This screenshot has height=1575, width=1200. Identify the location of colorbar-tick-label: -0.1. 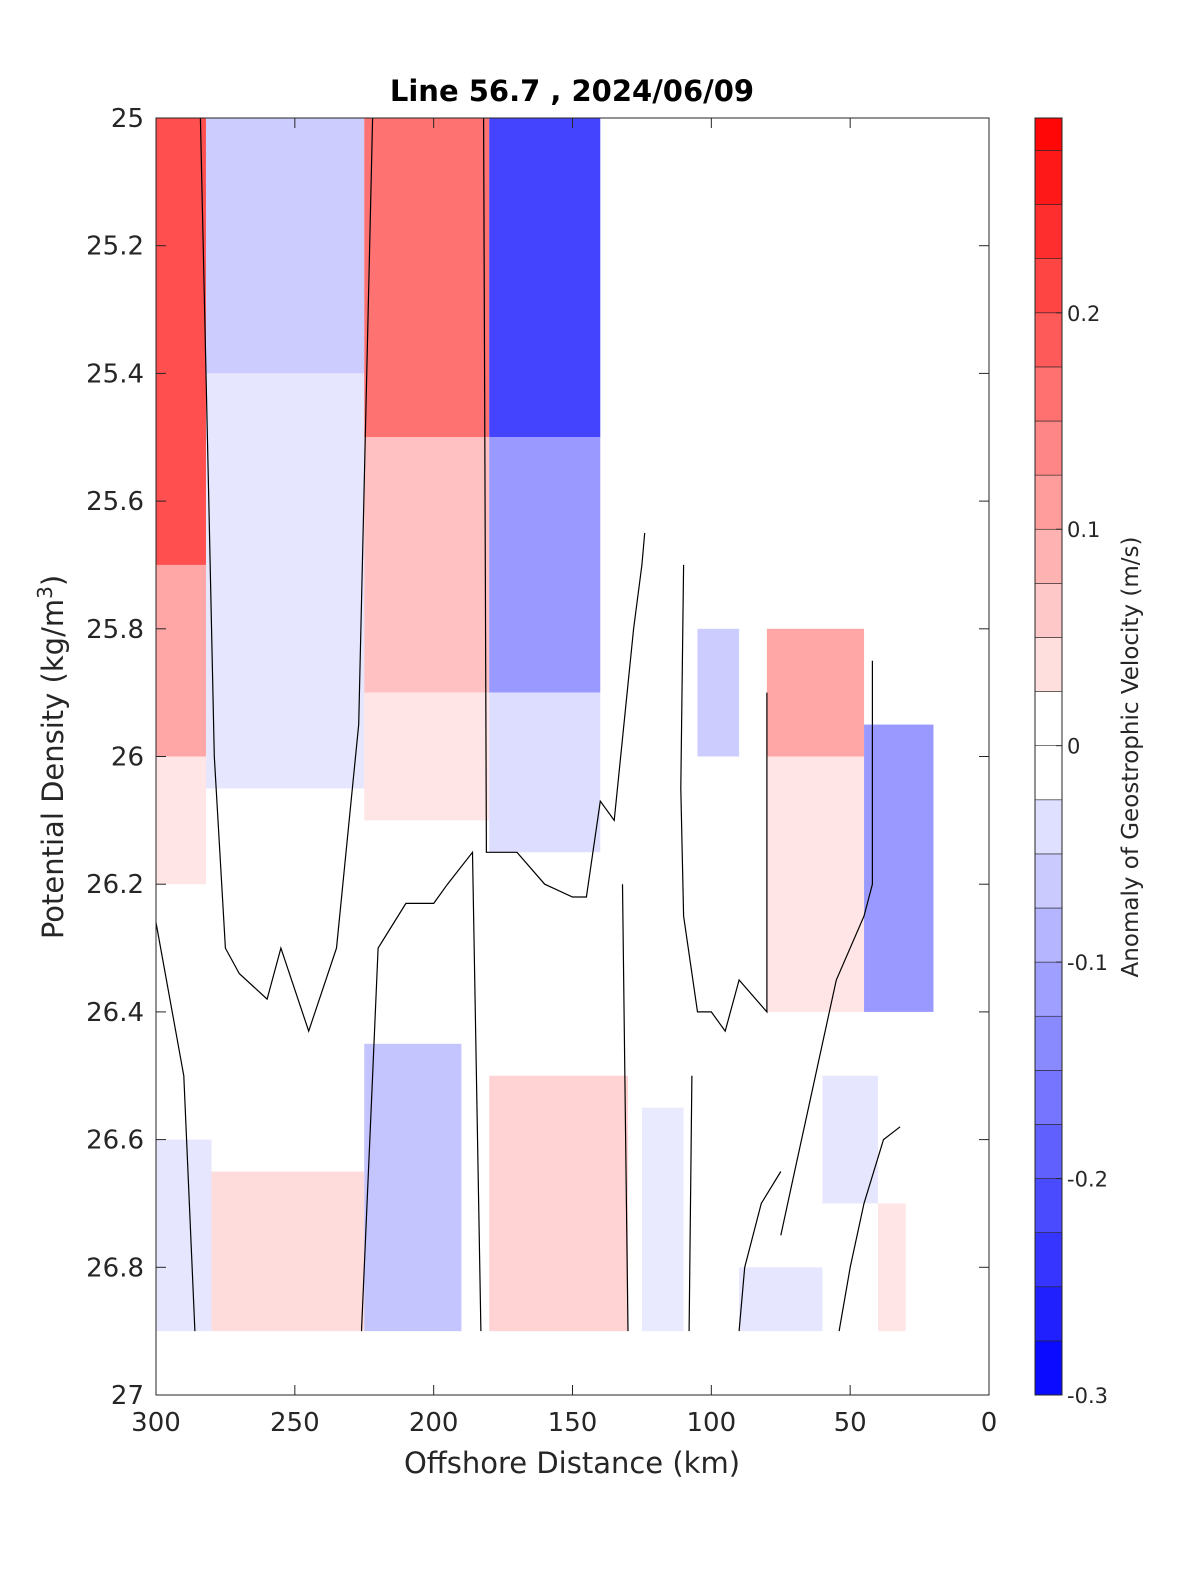
(1087, 963).